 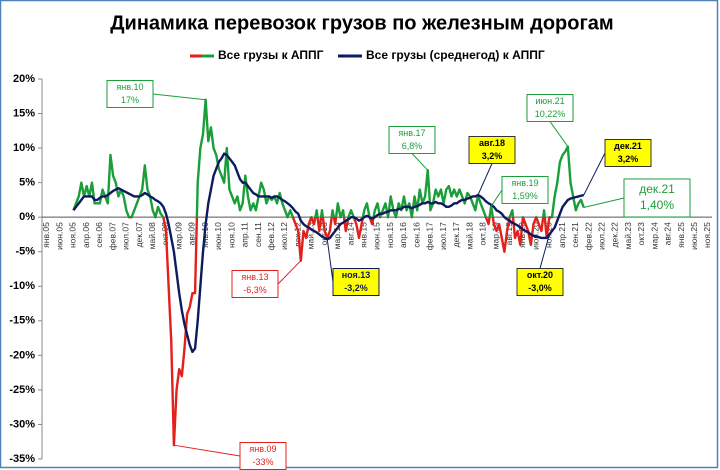 I want to click on y-tick-label: 20%, so click(x=24, y=79).